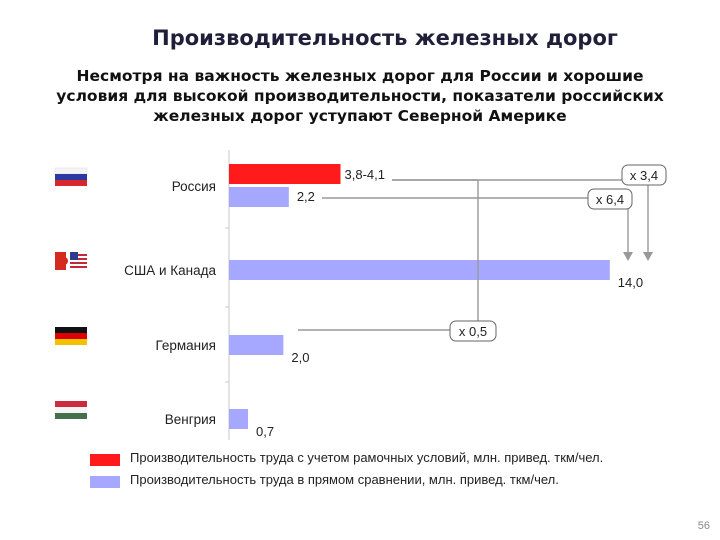 This screenshot has height=540, width=720. I want to click on multiplier-x34-label: x 3,4, so click(644, 175).